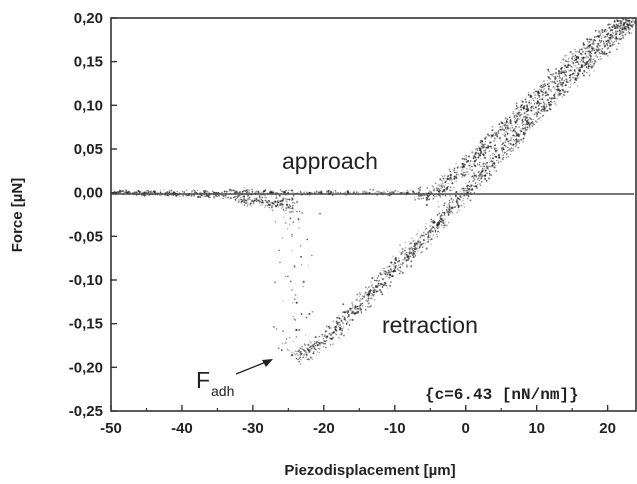 The image size is (637, 484). I want to click on y-tick-label: -0,05, so click(86, 236).